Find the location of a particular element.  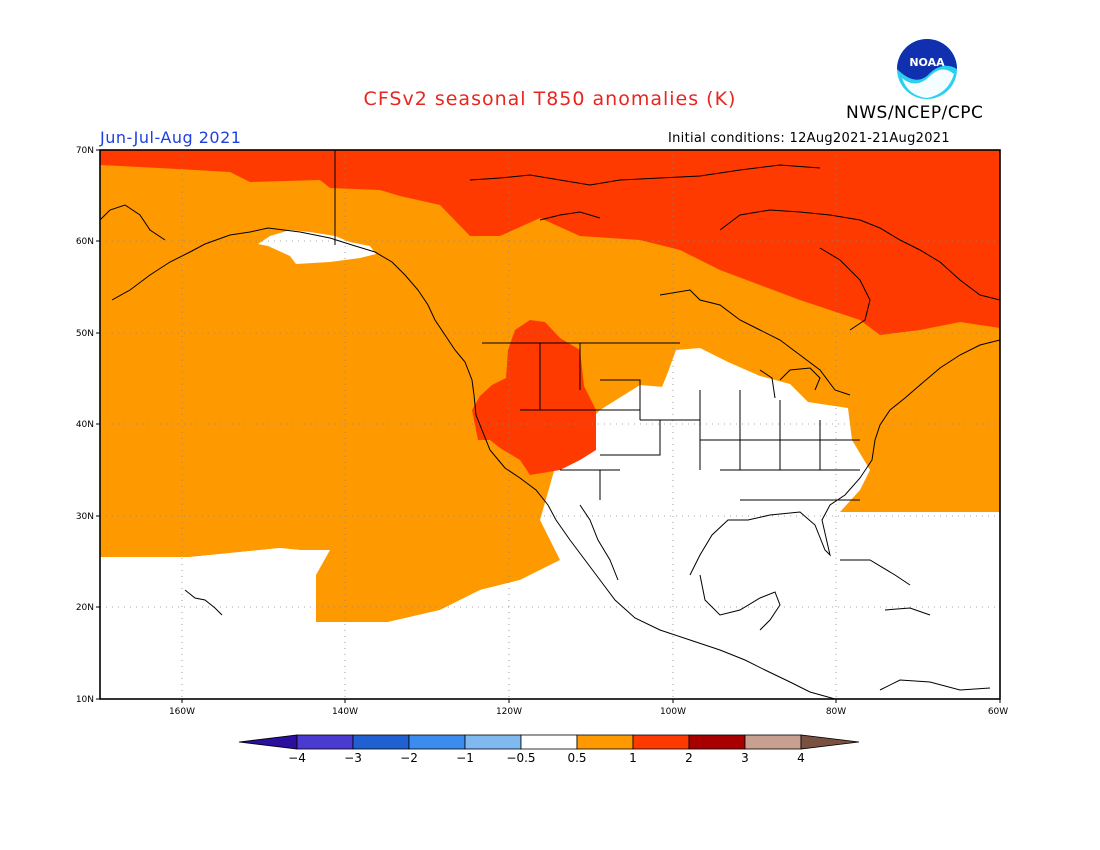

latitude-labels: 70N 60N 50N 40N 30N 20N 10N is located at coordinates (85, 425).